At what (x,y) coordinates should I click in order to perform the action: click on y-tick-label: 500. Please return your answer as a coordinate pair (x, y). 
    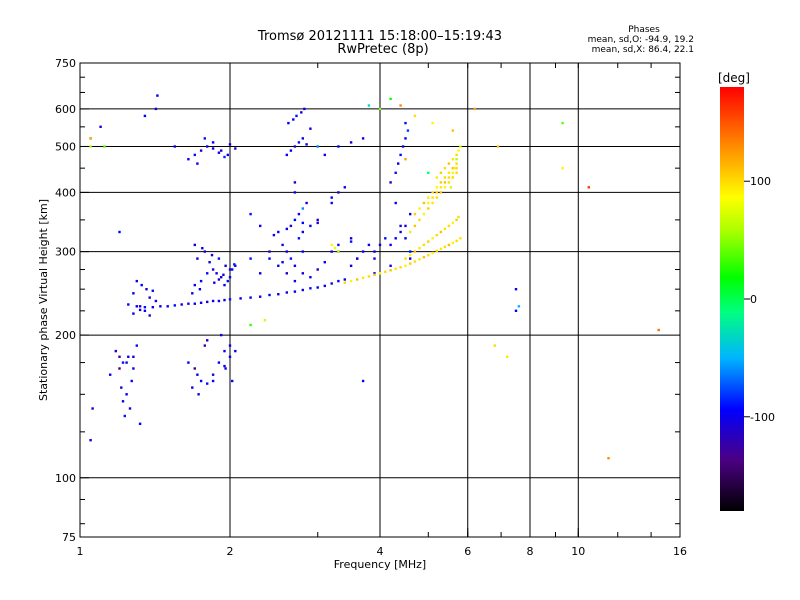
    Looking at the image, I should click on (65, 146).